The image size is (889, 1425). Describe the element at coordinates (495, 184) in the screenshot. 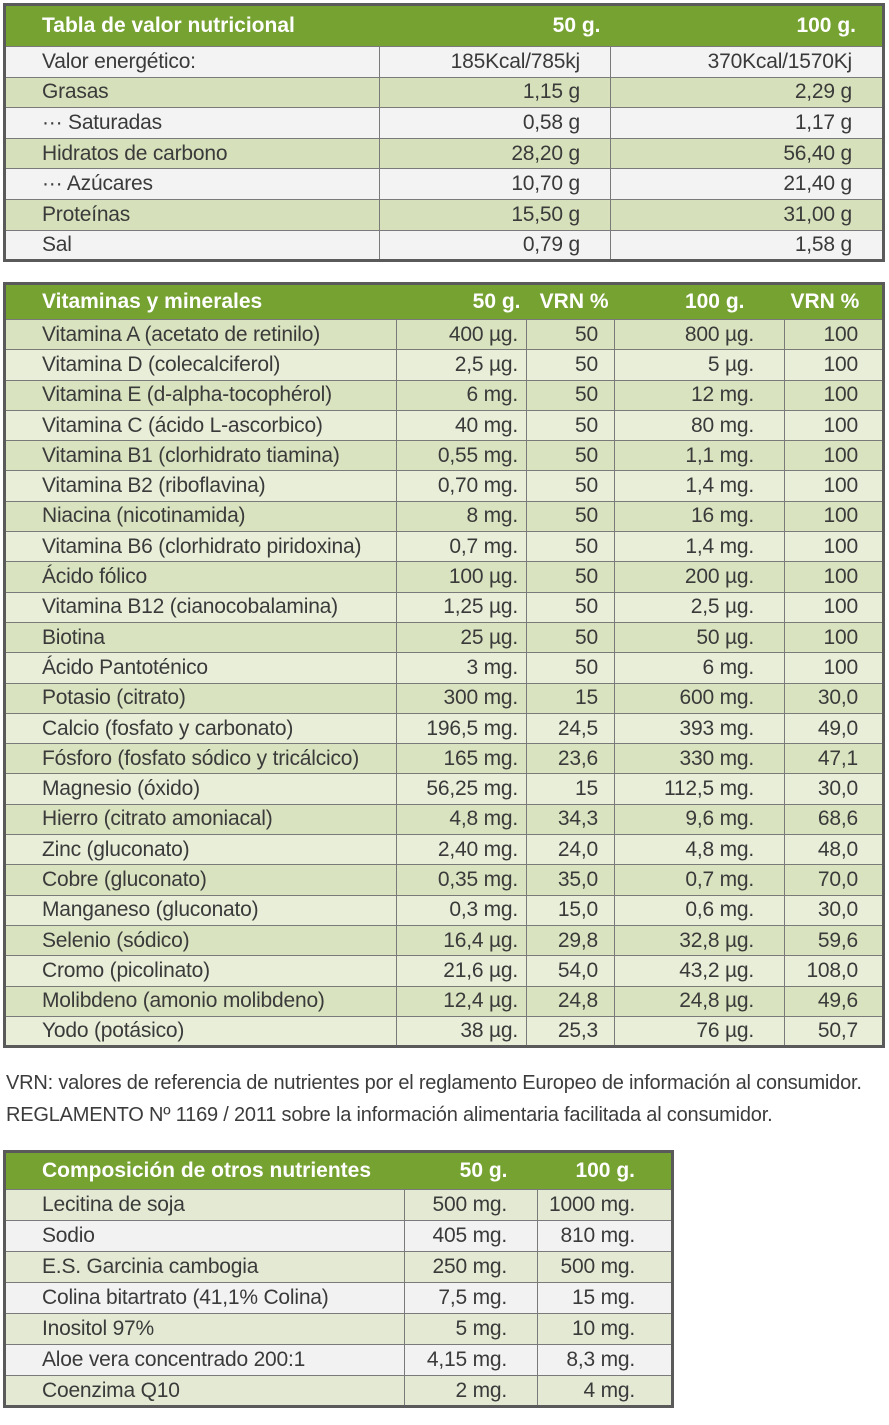

I see `row-value: 10,70 g` at that location.